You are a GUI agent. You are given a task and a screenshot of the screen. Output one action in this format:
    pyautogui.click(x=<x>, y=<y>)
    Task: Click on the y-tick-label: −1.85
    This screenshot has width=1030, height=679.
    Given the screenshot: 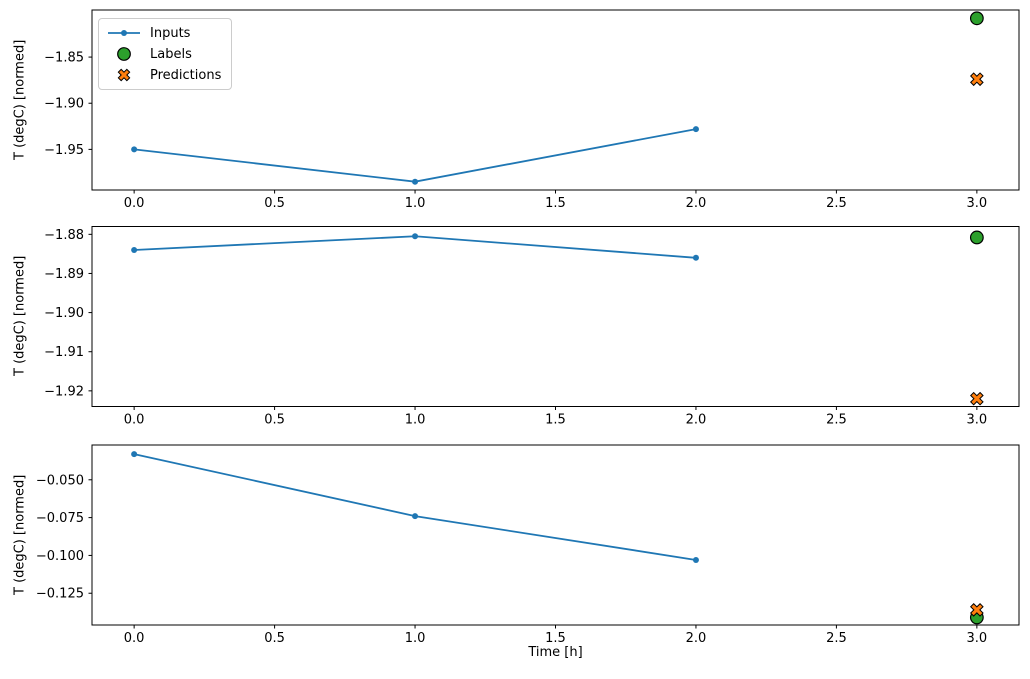 What is the action you would take?
    pyautogui.click(x=64, y=58)
    